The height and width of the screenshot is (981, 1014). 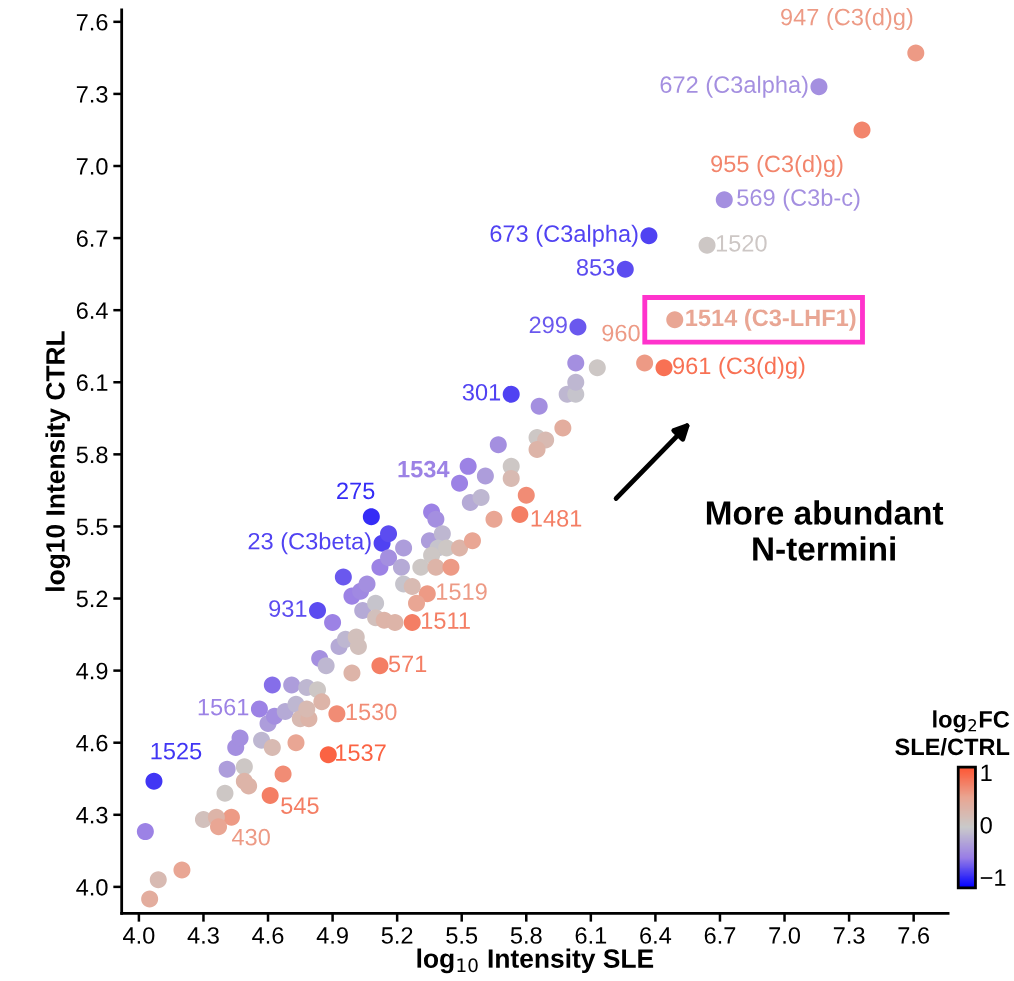 I want to click on annotation: 545, so click(x=300, y=805).